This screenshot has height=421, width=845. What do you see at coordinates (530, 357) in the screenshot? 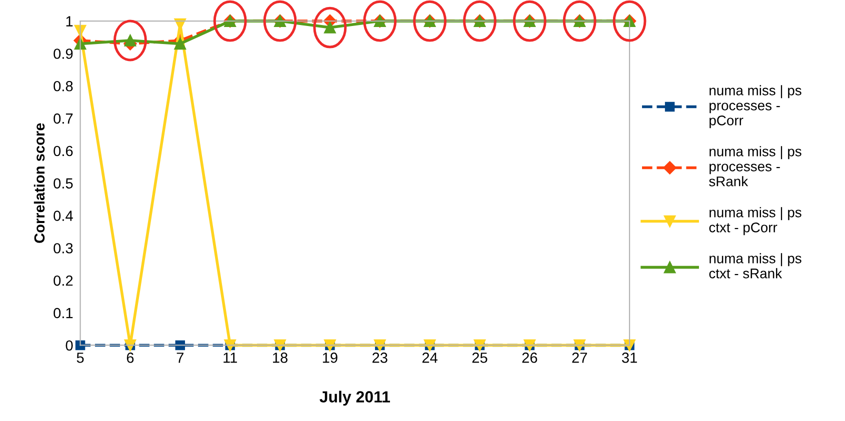
I see `x-tick-label: 26` at bounding box center [530, 357].